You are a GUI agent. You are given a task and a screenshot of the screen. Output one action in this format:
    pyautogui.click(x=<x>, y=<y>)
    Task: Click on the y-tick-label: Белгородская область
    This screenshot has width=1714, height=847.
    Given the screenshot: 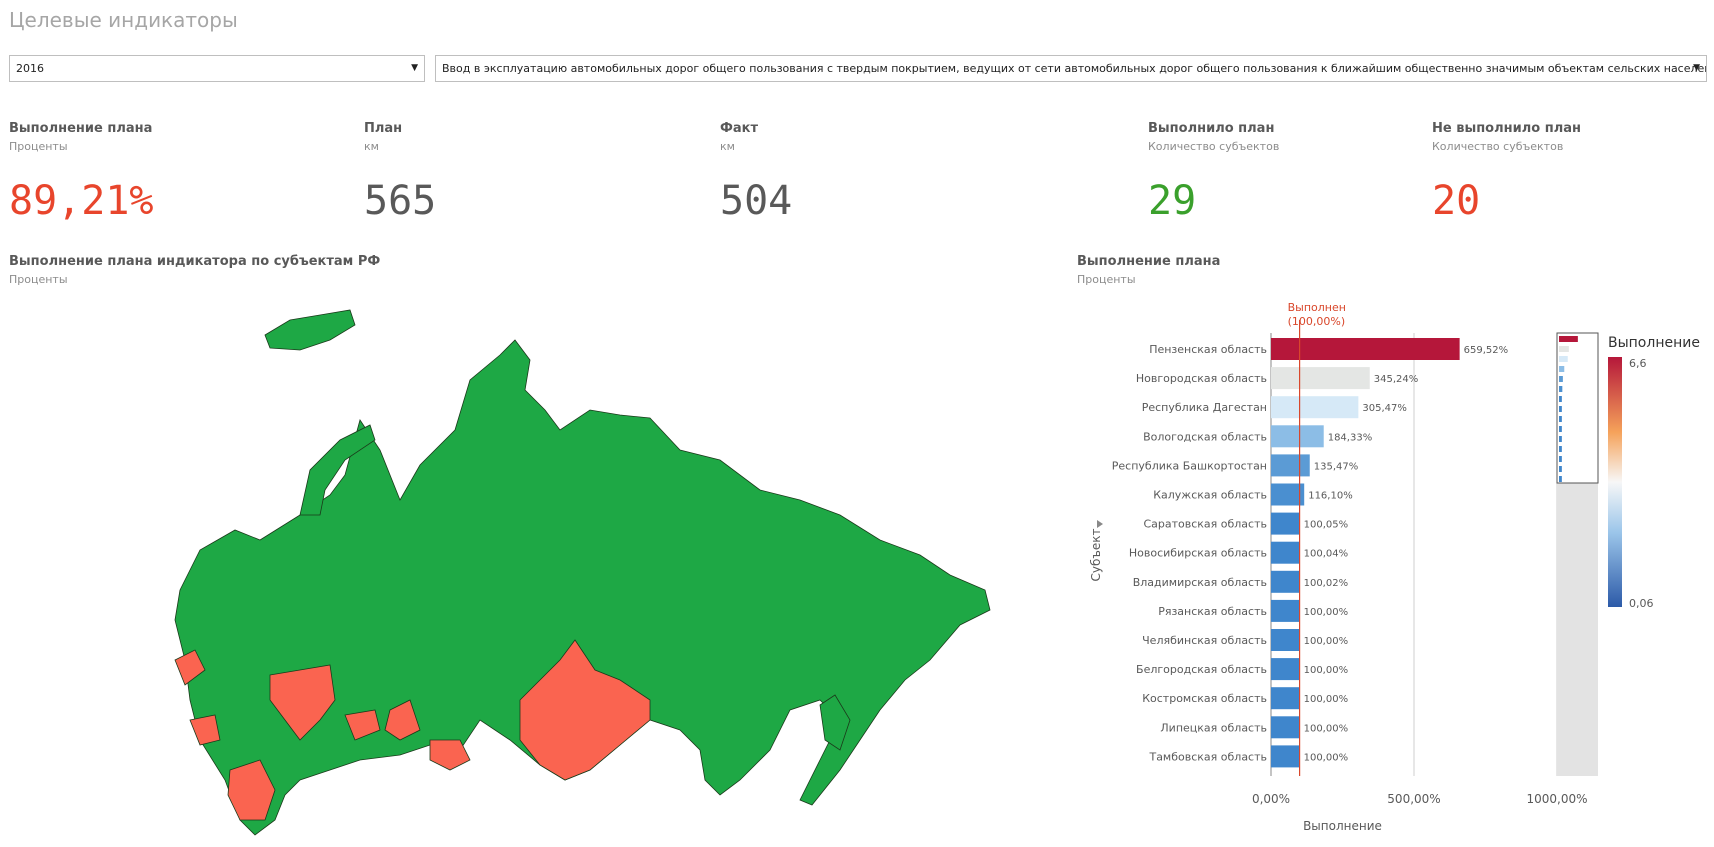 What is the action you would take?
    pyautogui.click(x=1201, y=669)
    